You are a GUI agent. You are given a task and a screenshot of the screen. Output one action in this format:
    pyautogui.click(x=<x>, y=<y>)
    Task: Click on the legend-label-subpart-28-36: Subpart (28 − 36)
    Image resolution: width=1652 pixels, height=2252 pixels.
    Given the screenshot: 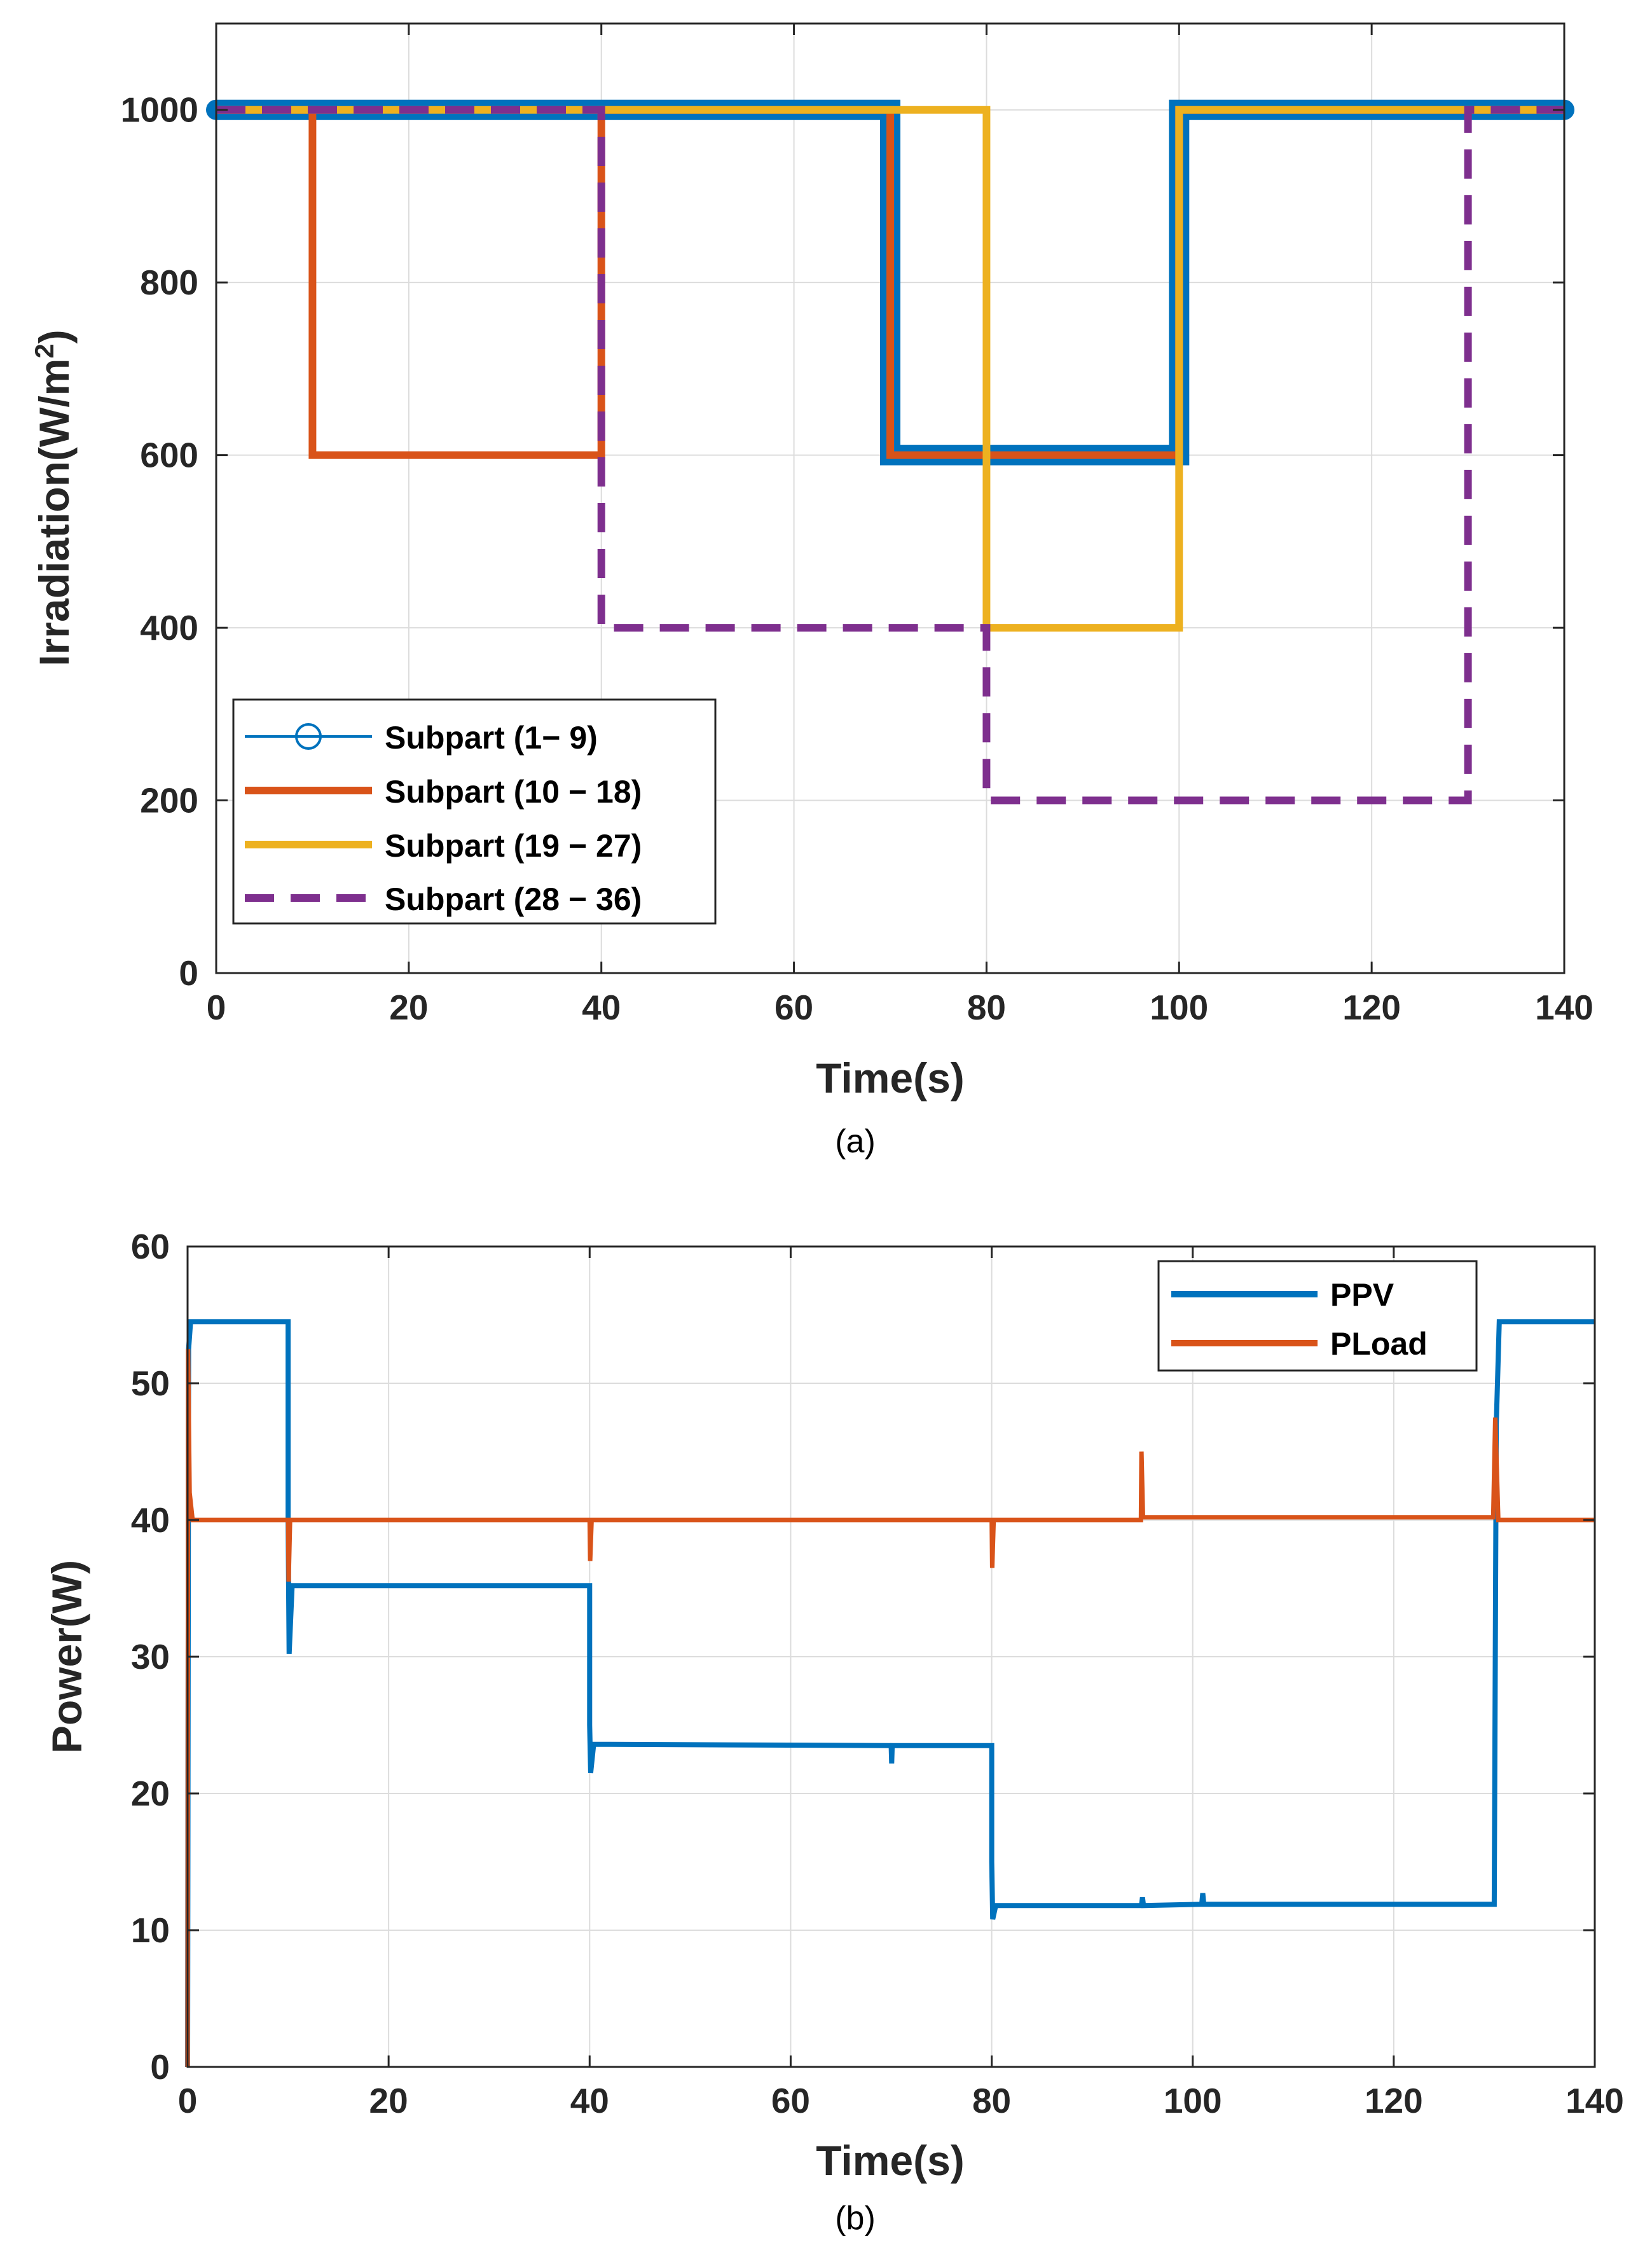 What is the action you would take?
    pyautogui.click(x=513, y=899)
    